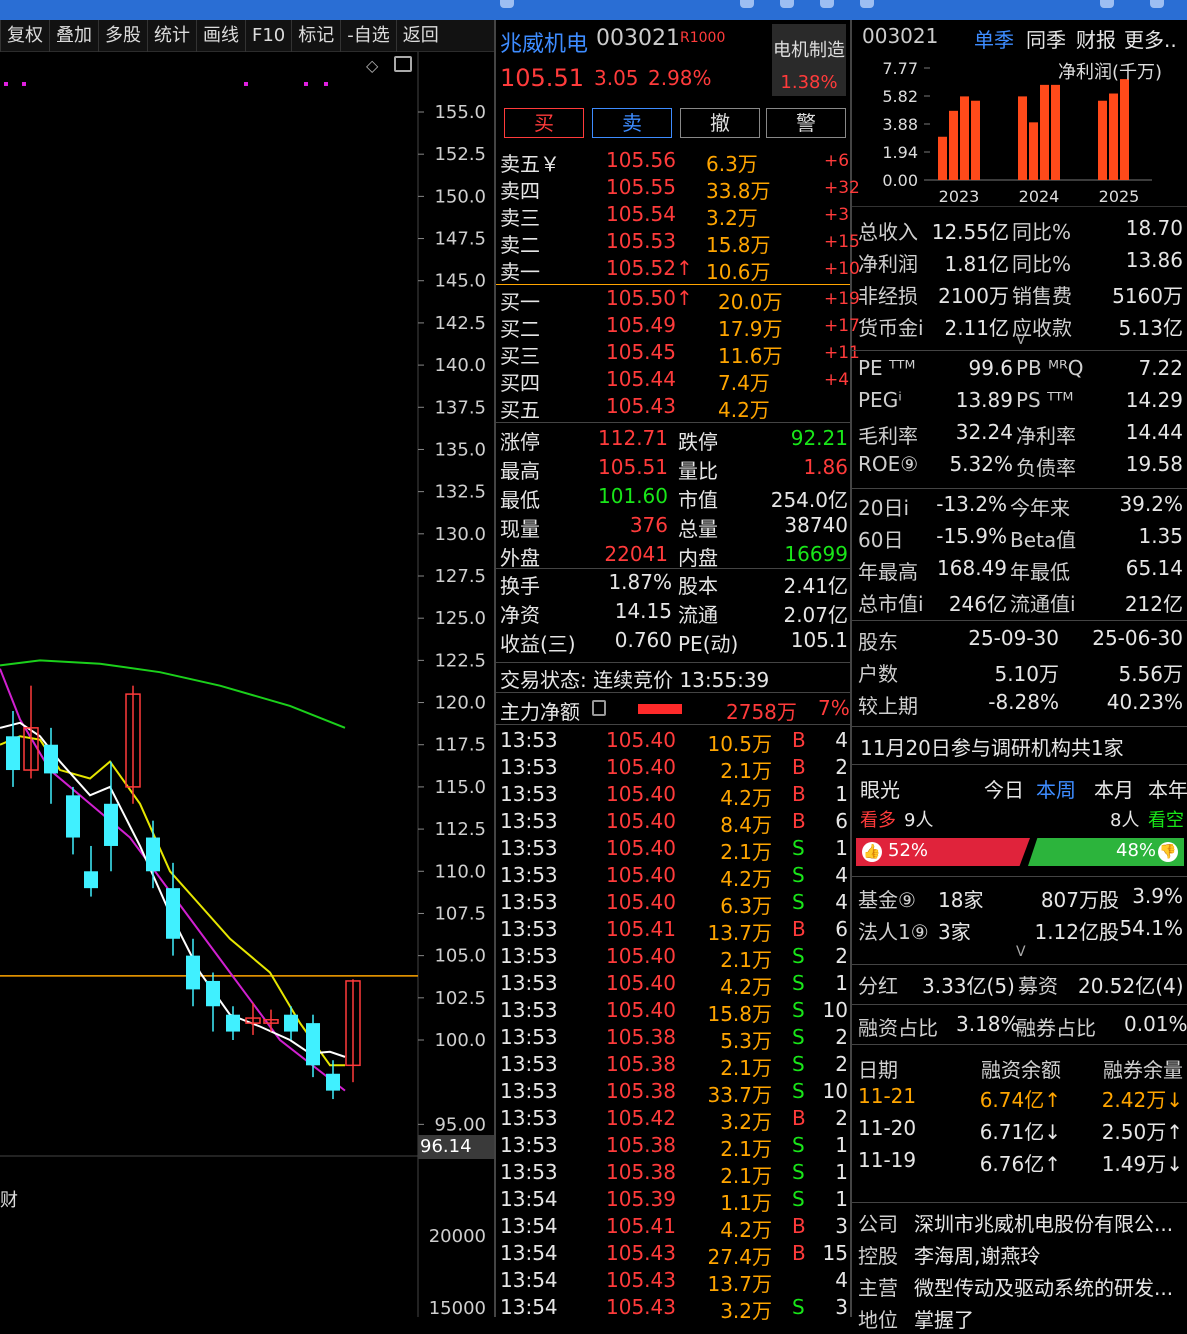 The height and width of the screenshot is (1334, 1187). Describe the element at coordinates (680, 189) in the screenshot. I see `ask-row: 卖四 105.55 33.8万 +32` at that location.